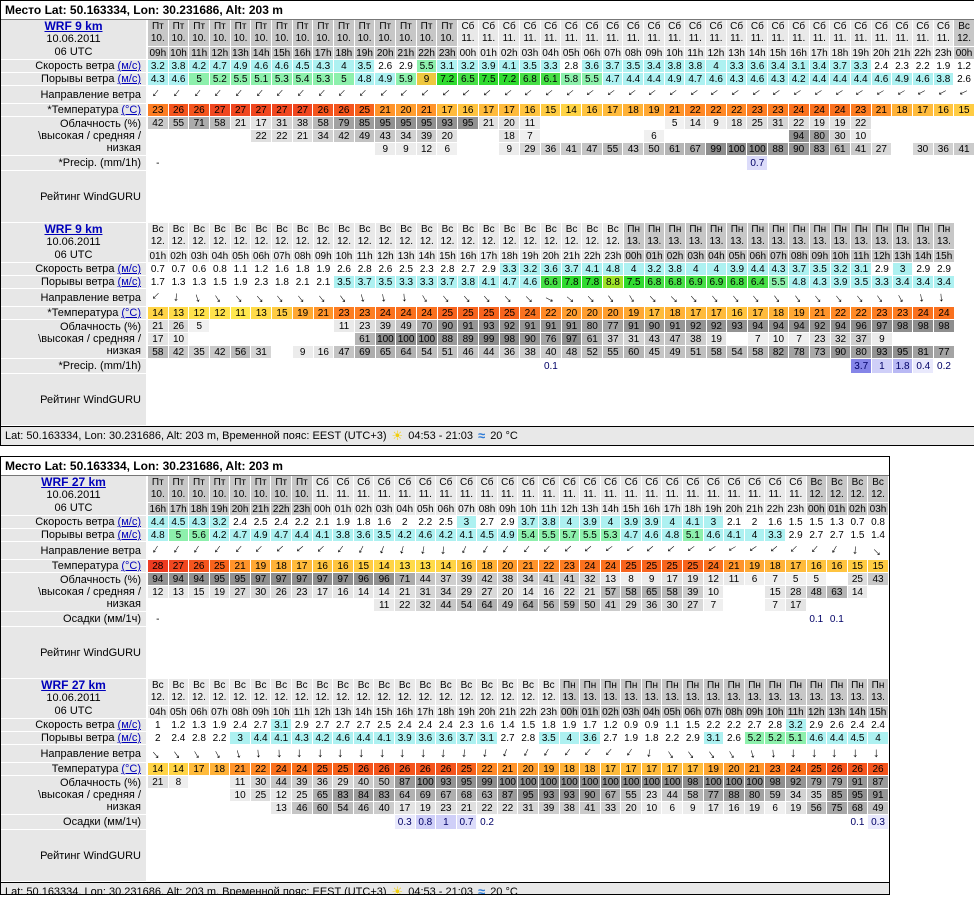 This screenshot has width=974, height=903. What do you see at coordinates (840, 136) in the screenshot?
I see `cloud-mid-cell: 30` at bounding box center [840, 136].